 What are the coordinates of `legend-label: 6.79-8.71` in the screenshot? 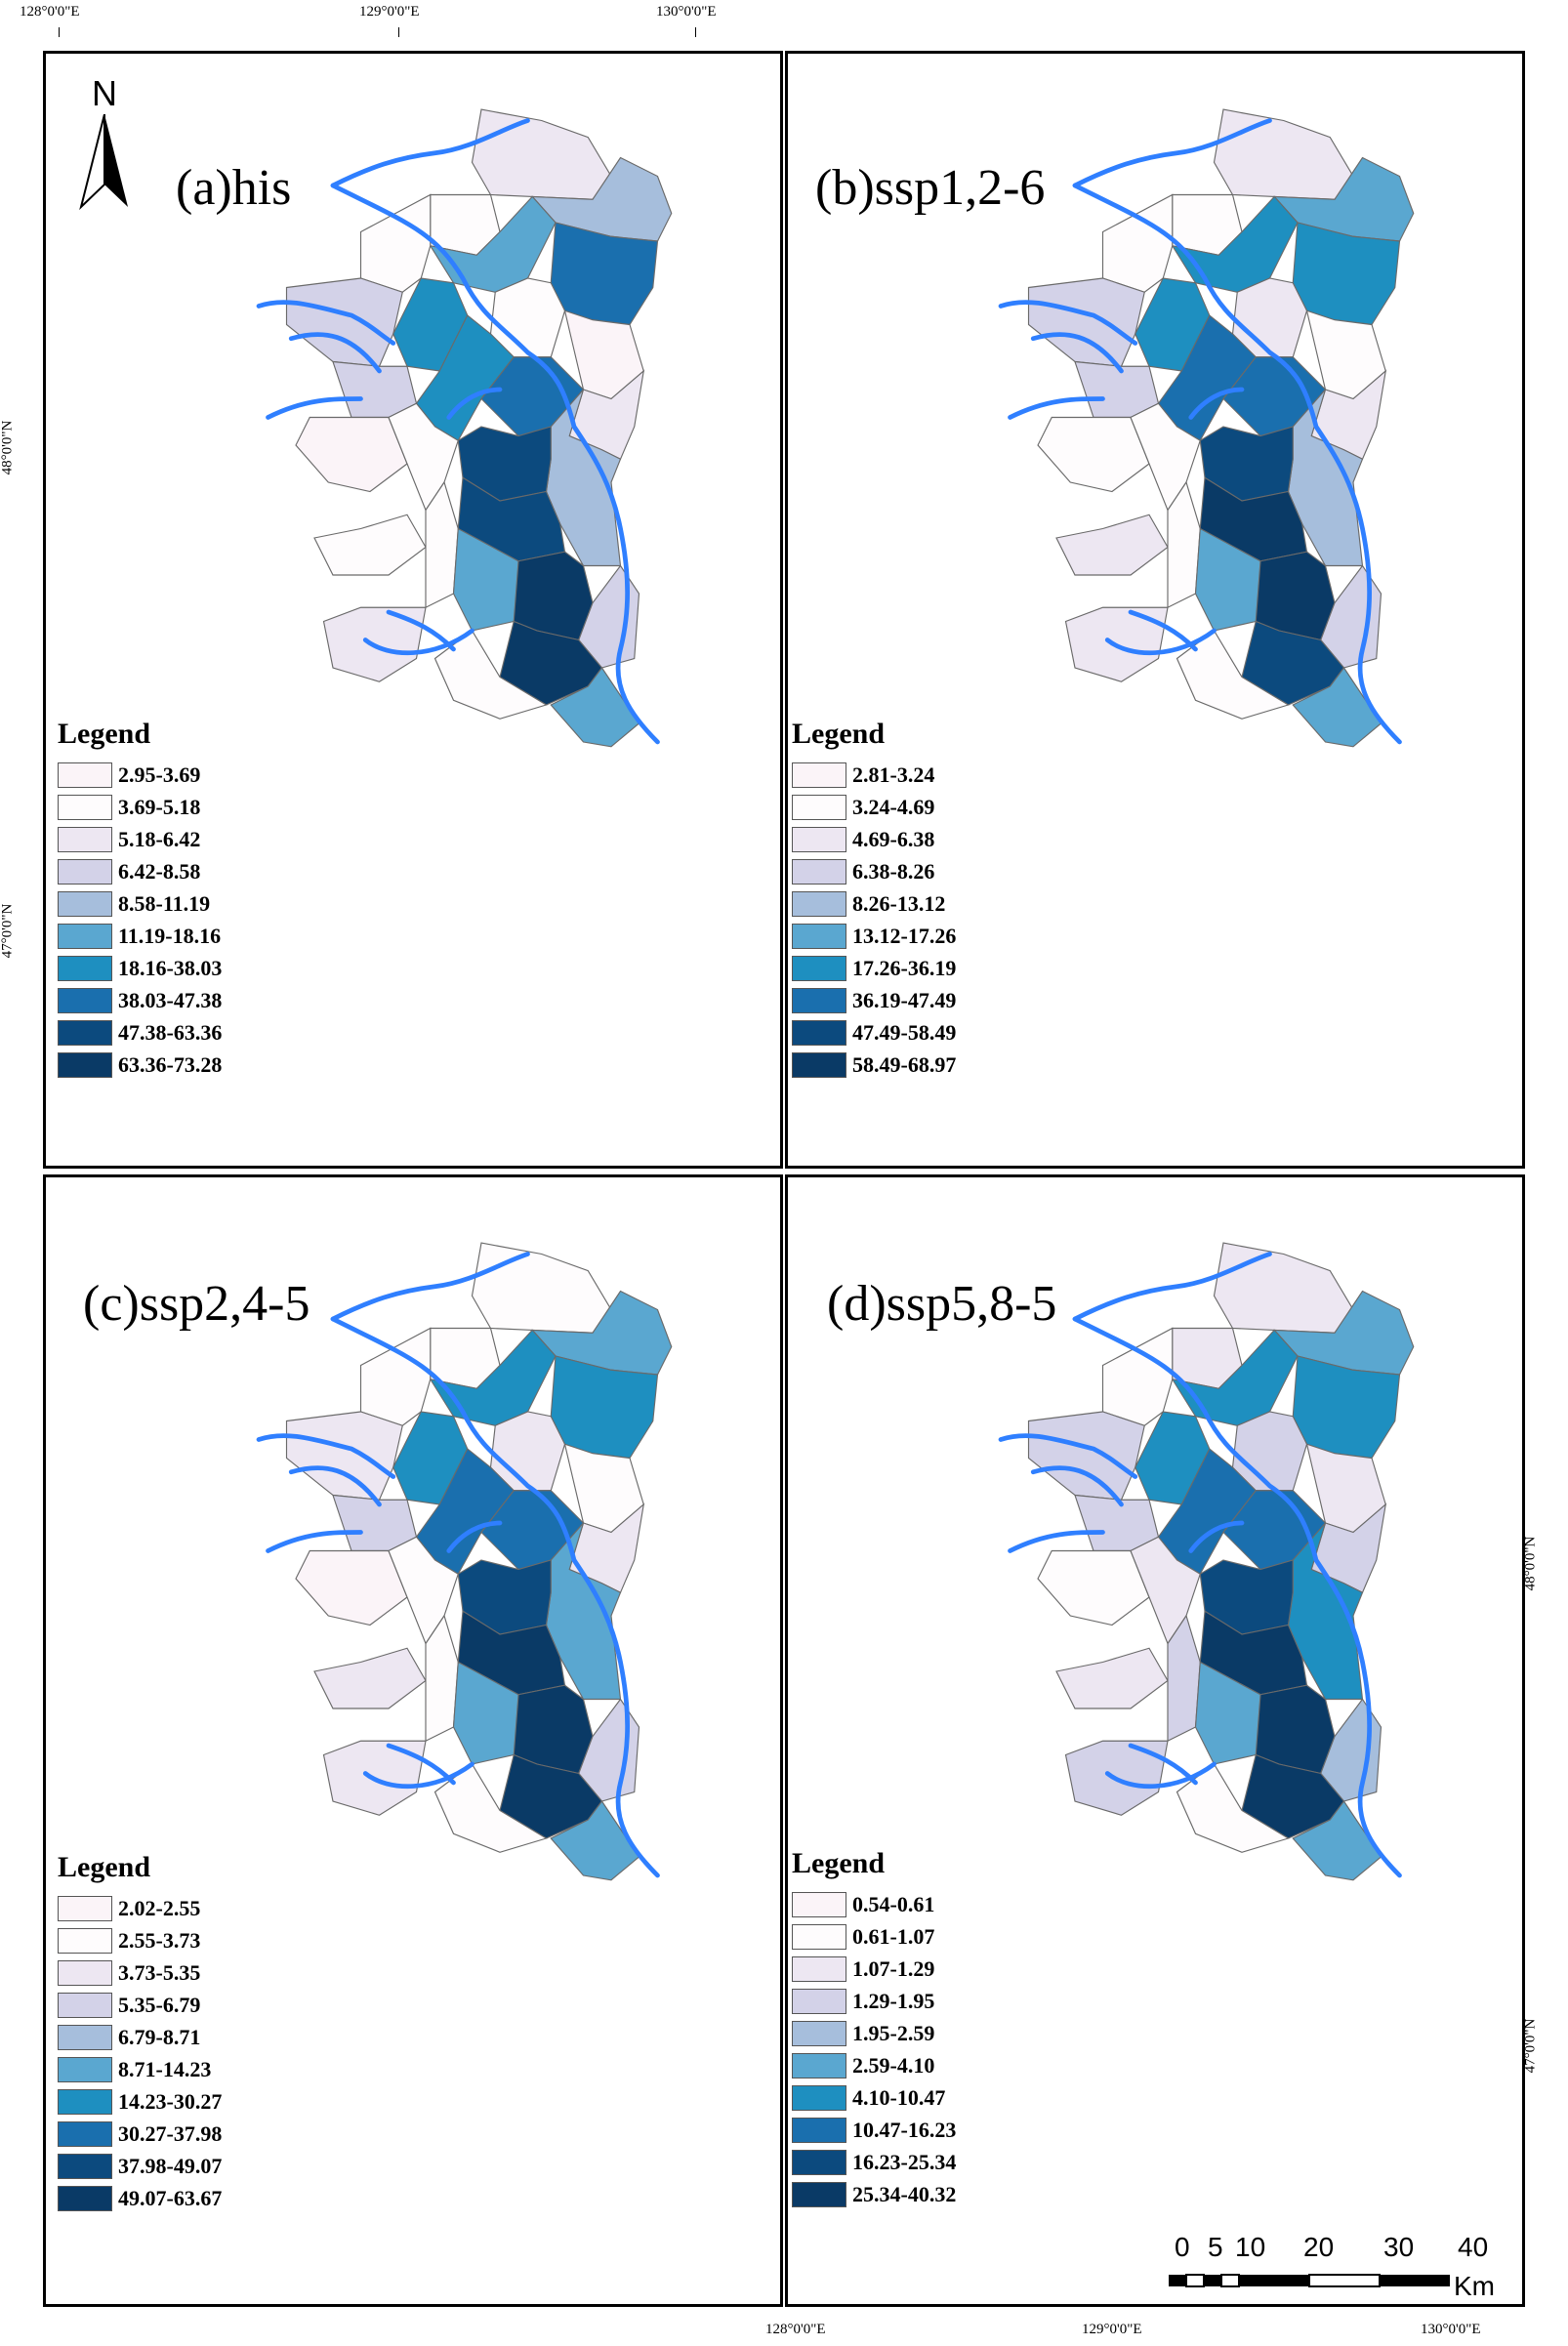 It's located at (159, 2037).